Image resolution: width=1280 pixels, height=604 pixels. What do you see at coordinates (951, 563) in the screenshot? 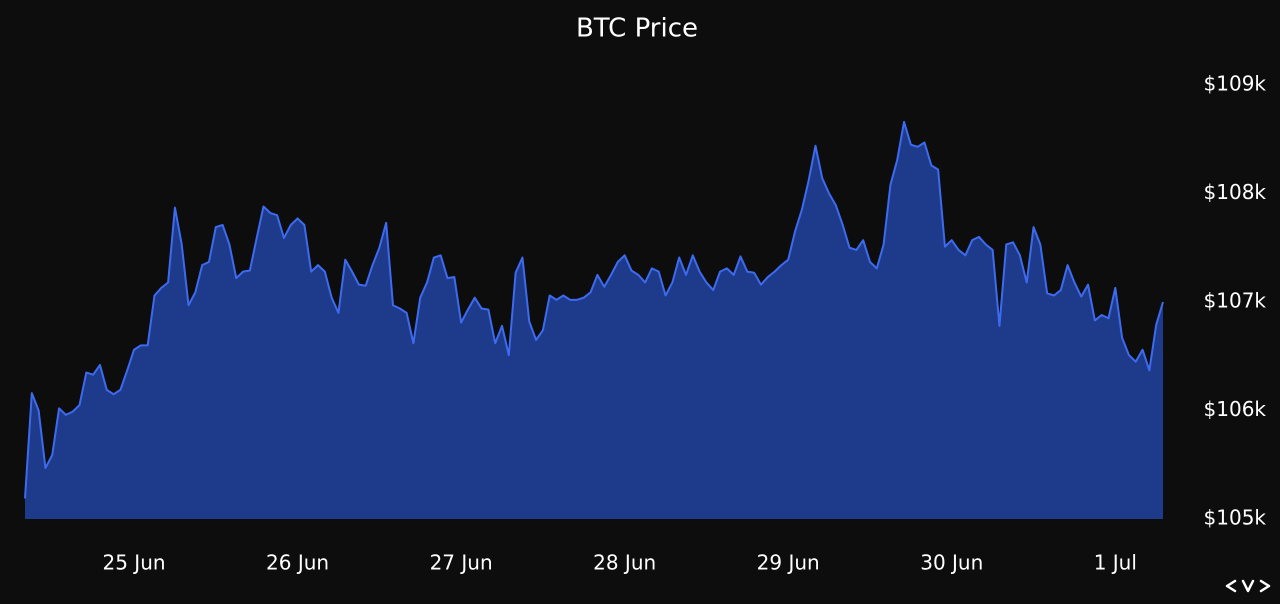
I see `x-tick-label: 30 Jun` at bounding box center [951, 563].